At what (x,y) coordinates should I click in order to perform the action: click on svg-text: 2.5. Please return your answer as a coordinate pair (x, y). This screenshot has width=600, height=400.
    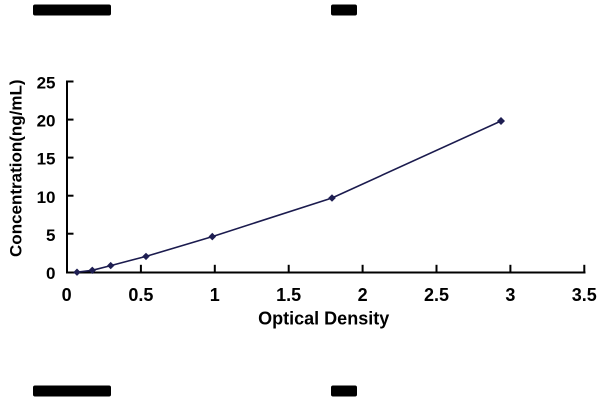
    Looking at the image, I should click on (436, 295).